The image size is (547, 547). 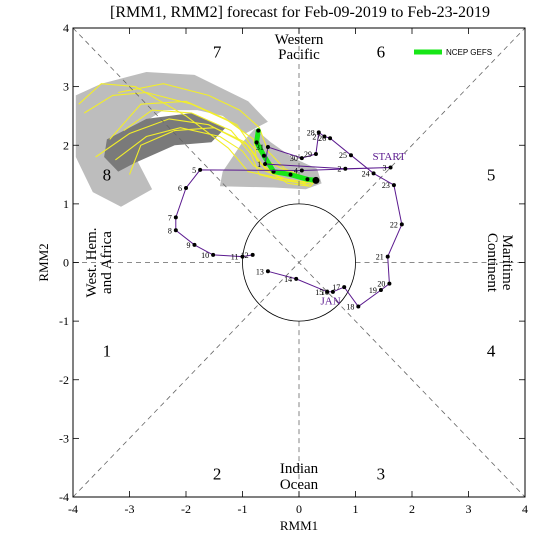 I want to click on y-tick-label: -2, so click(x=64, y=380).